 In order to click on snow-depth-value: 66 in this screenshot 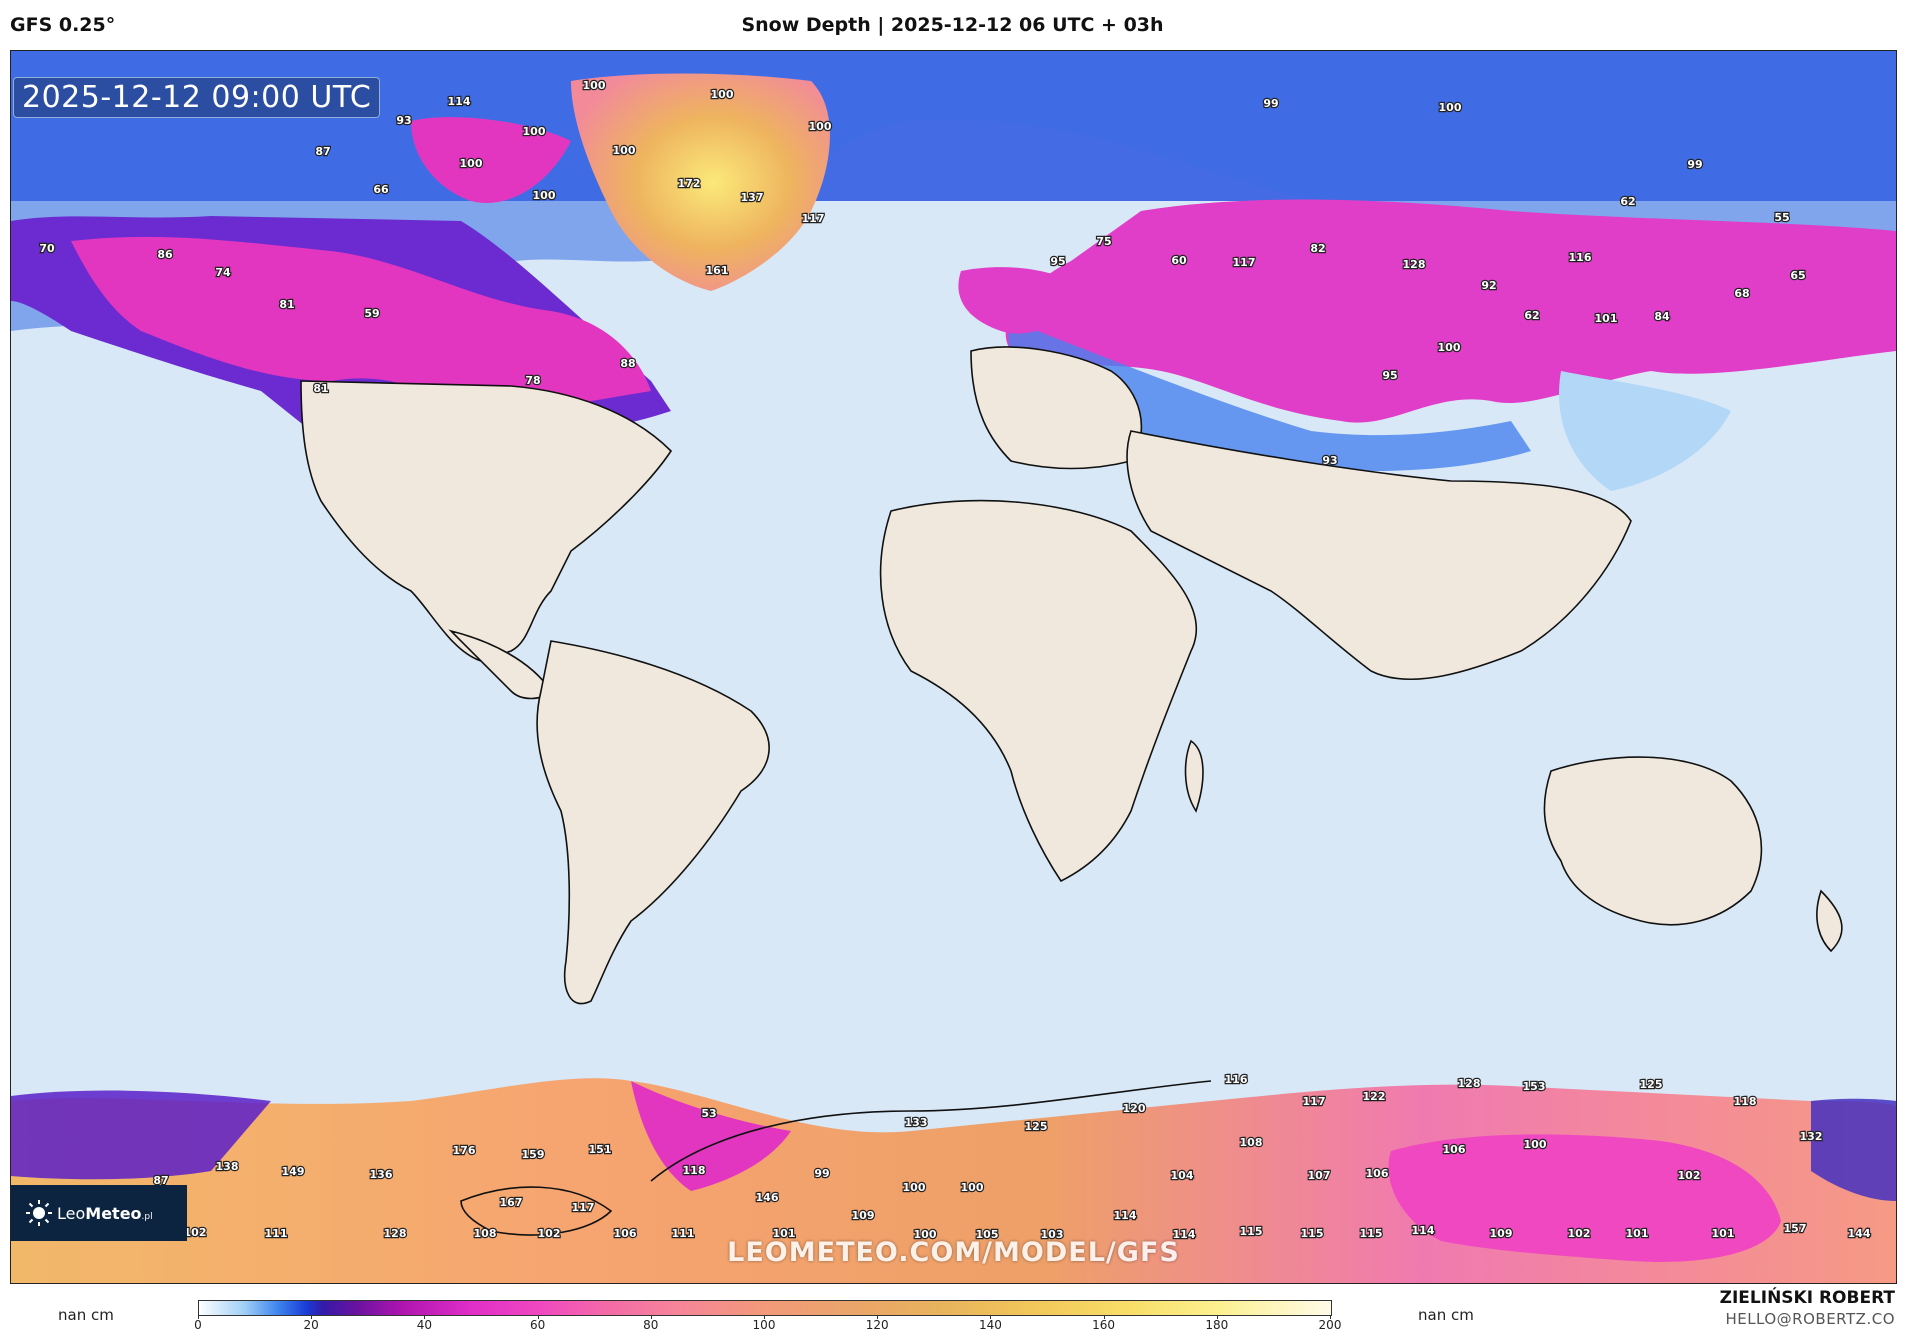, I will do `click(381, 189)`.